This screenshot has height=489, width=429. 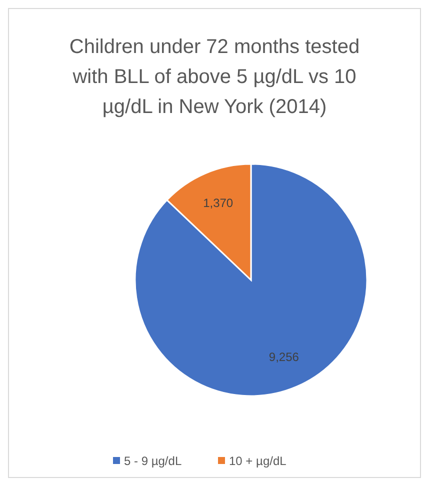 I want to click on data-label: 9,256, so click(x=284, y=357).